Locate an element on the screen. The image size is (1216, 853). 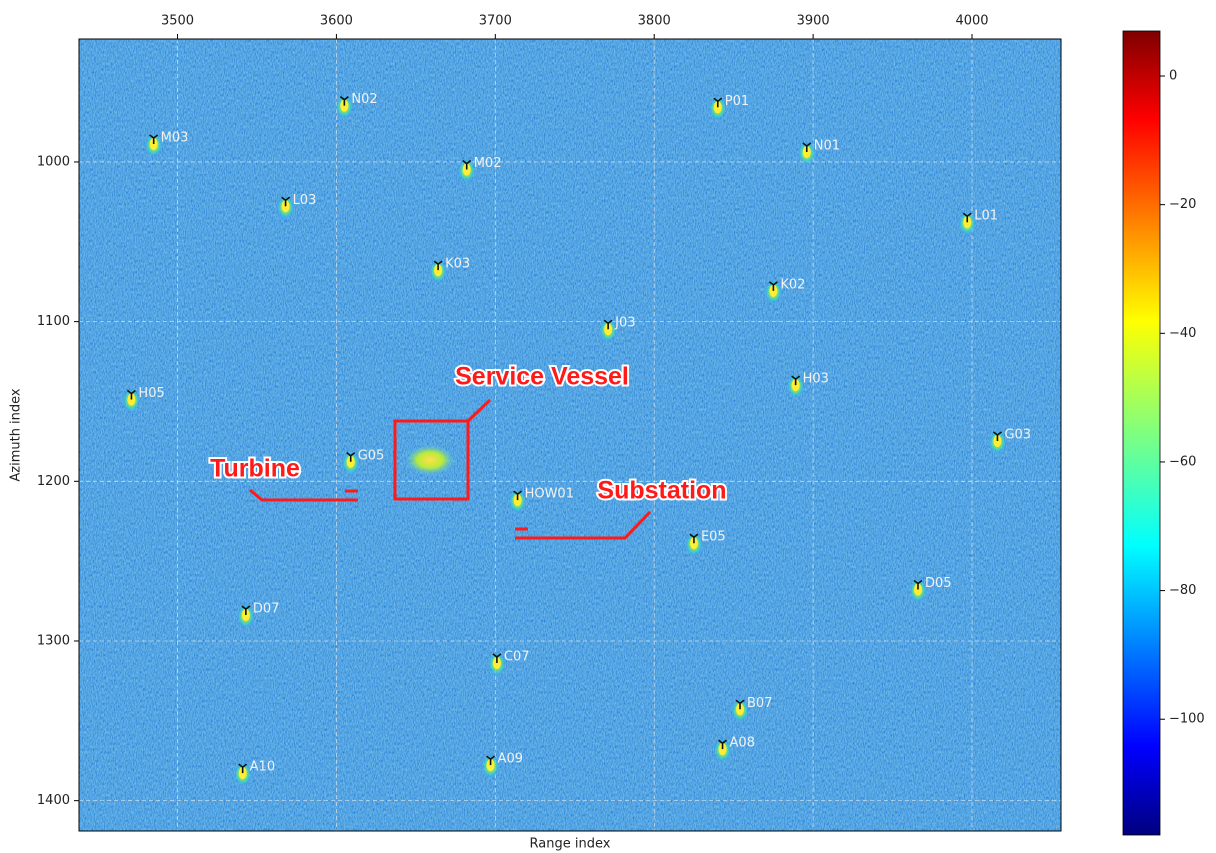
annotation-shapes is located at coordinates (450, 469).